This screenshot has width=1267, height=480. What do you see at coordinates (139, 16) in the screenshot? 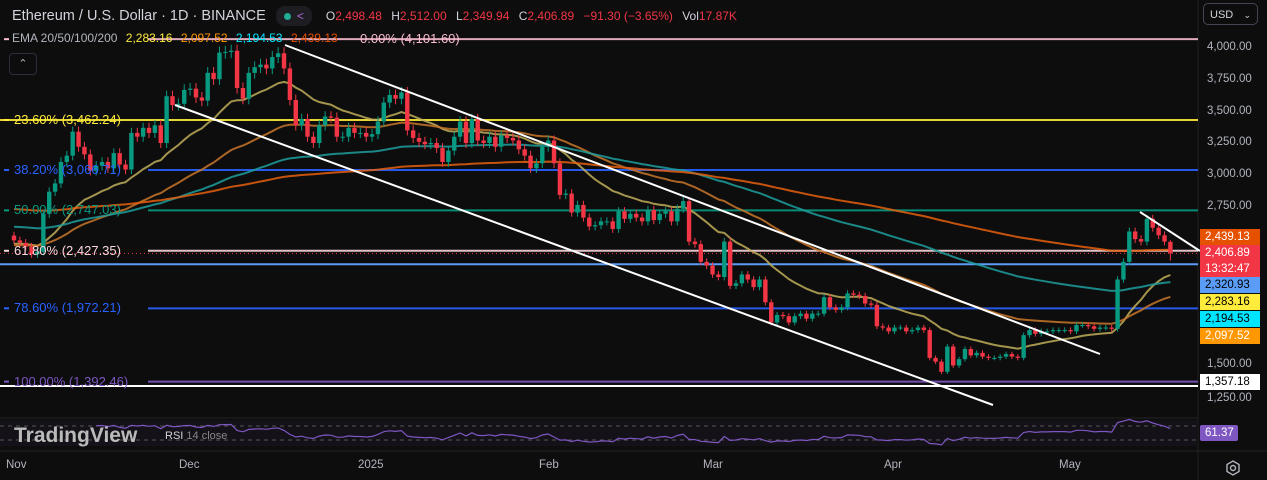
I see `symbol-title: Ethereum / U.S. Dollar · 1D · BINANCE` at bounding box center [139, 16].